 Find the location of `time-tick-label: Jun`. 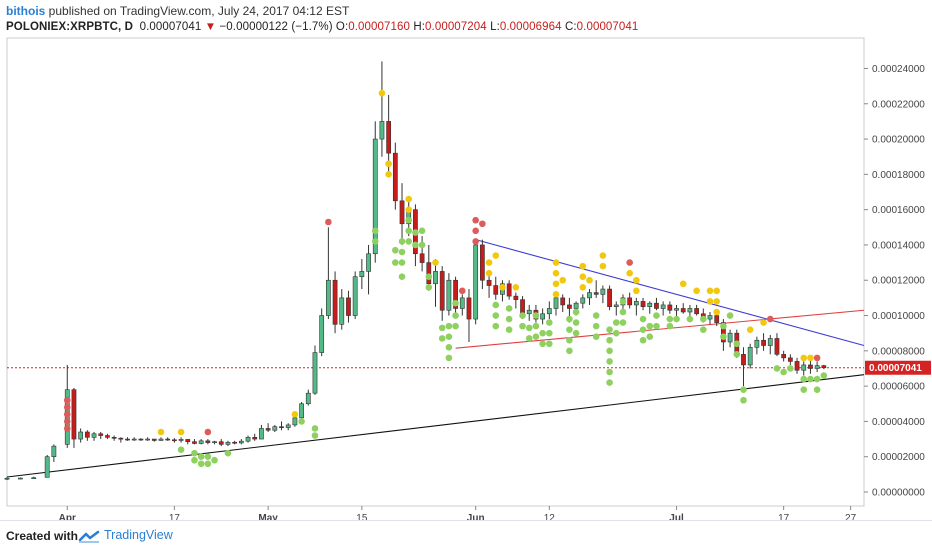

time-tick-label: Jun is located at coordinates (476, 516).